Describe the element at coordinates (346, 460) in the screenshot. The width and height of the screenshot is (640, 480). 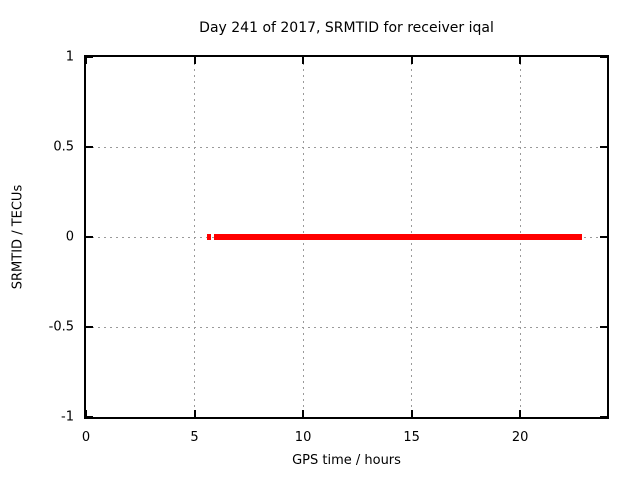
I see `x-axis-label: GPS time / hours` at that location.